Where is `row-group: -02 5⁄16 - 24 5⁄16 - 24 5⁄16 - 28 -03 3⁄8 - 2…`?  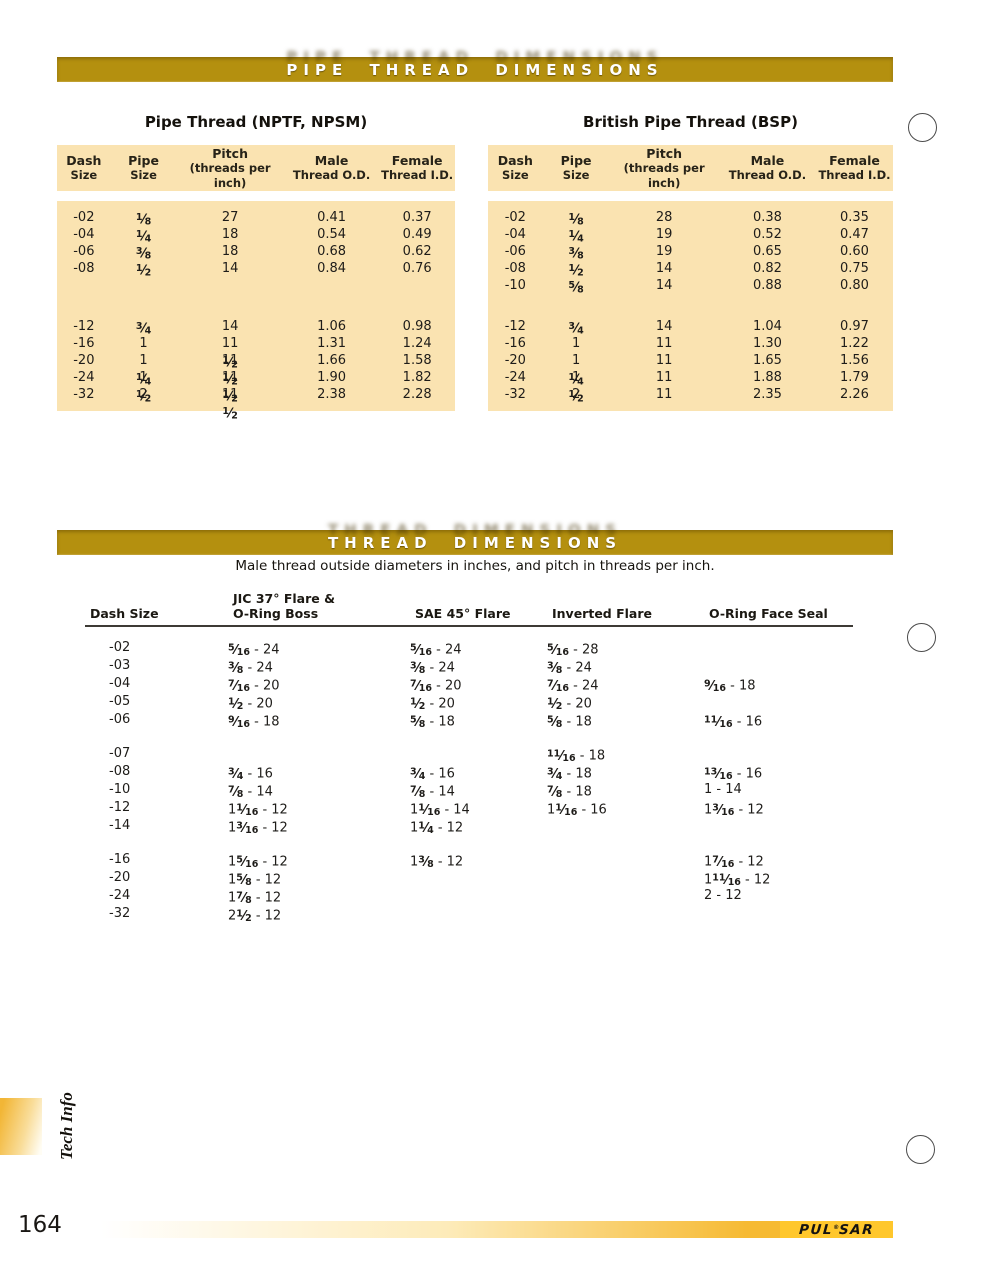
row-group: -02 5⁄16 - 24 5⁄16 - 24 5⁄16 - 28 -03 3⁄8 - 2… is located at coordinates (469, 684).